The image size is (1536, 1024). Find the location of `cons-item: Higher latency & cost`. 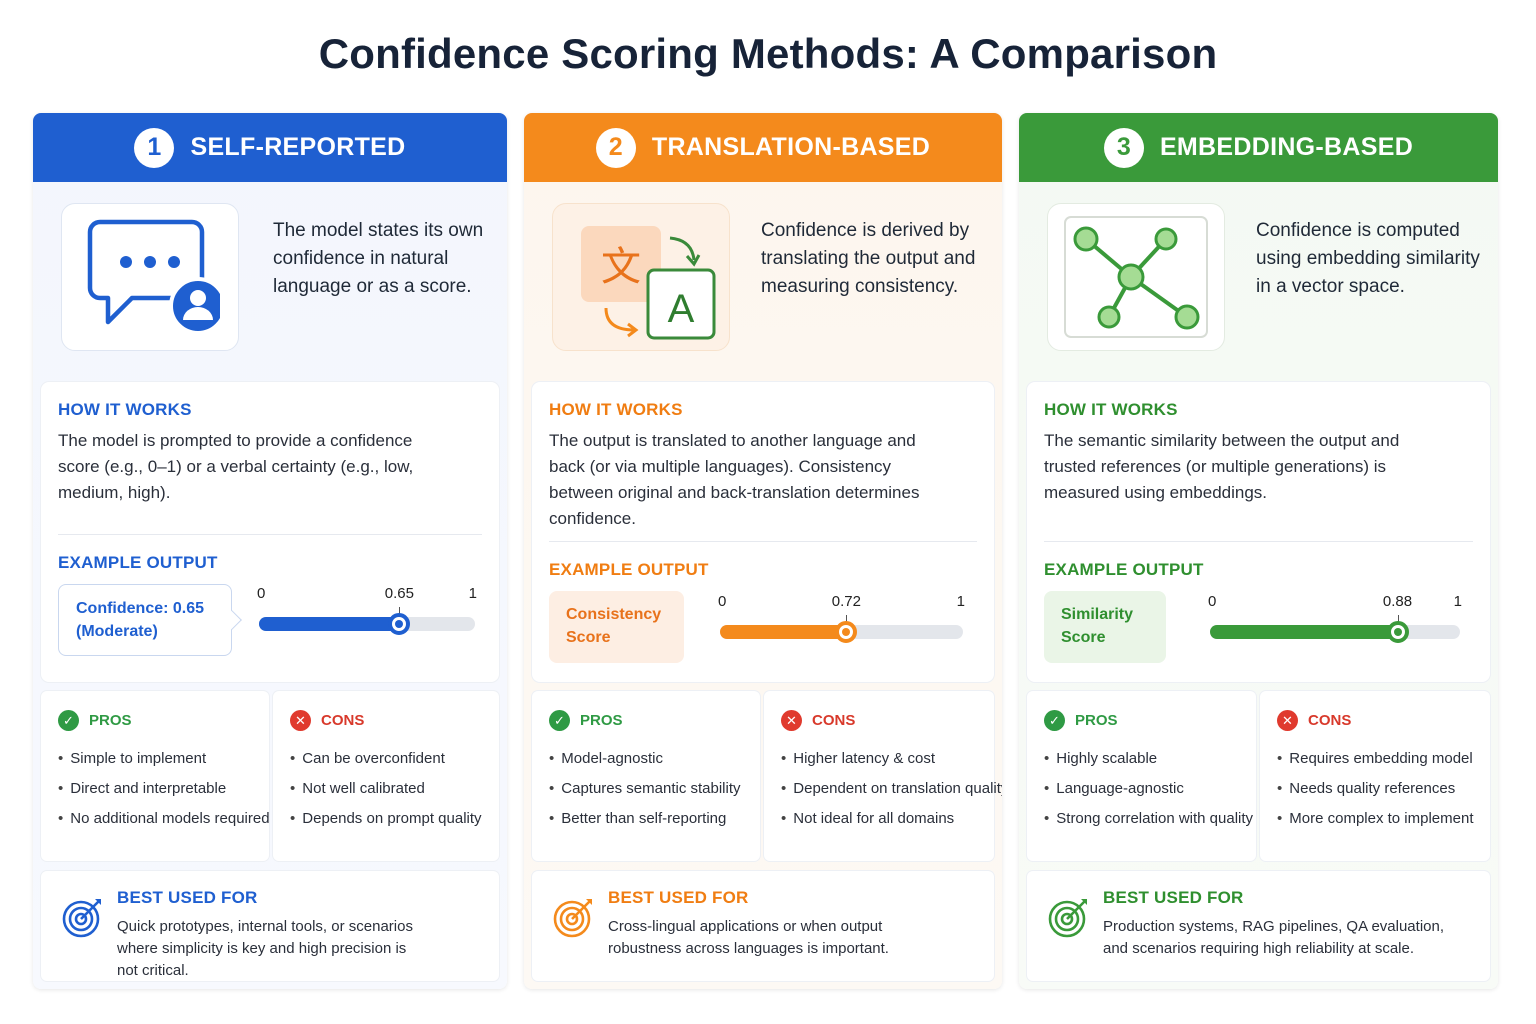

cons-item: Higher latency & cost is located at coordinates (891, 764).